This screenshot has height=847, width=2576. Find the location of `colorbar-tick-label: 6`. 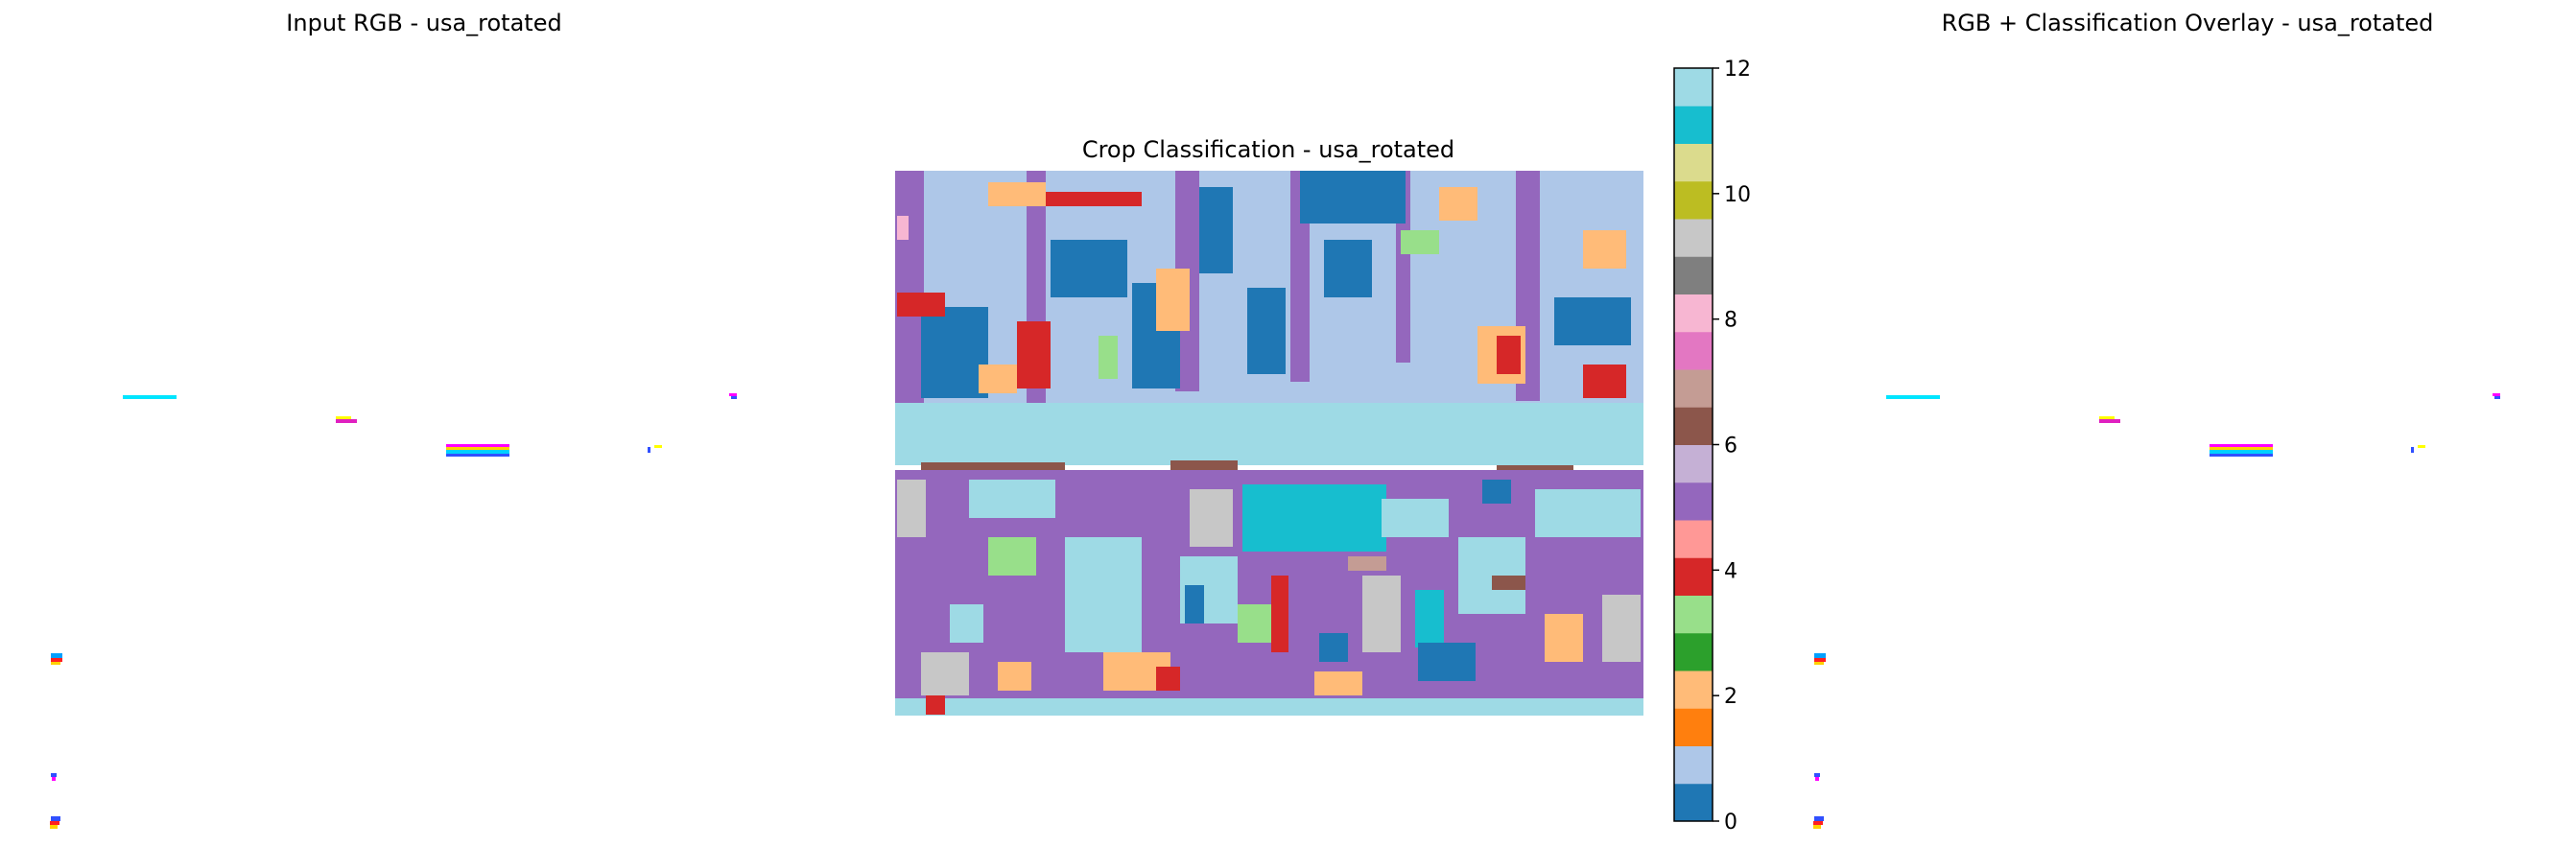

colorbar-tick-label: 6 is located at coordinates (1730, 447).